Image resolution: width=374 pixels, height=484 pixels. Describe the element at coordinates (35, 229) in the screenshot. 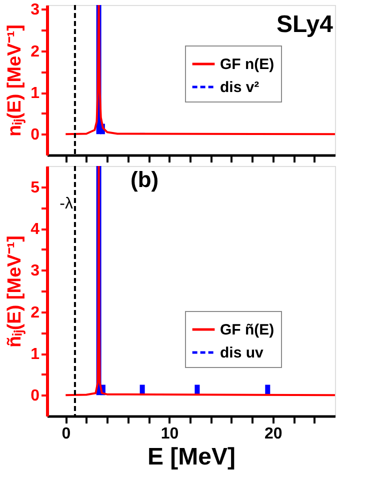

I see `y-tick-label: 4` at that location.